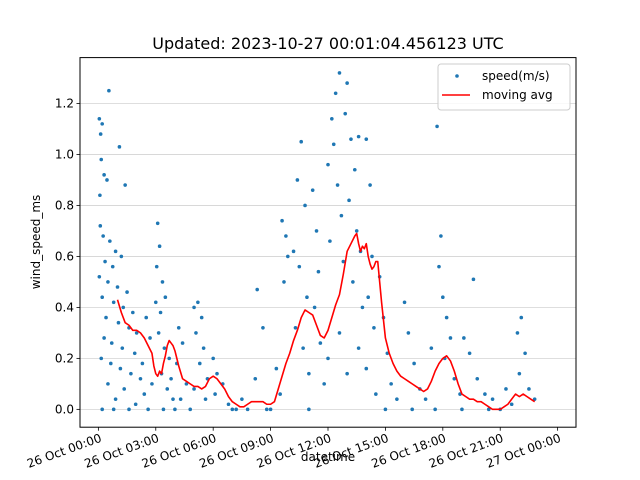 This screenshot has width=640, height=480. Describe the element at coordinates (36, 242) in the screenshot. I see `y-axis-label: wind_speed_ms` at that location.